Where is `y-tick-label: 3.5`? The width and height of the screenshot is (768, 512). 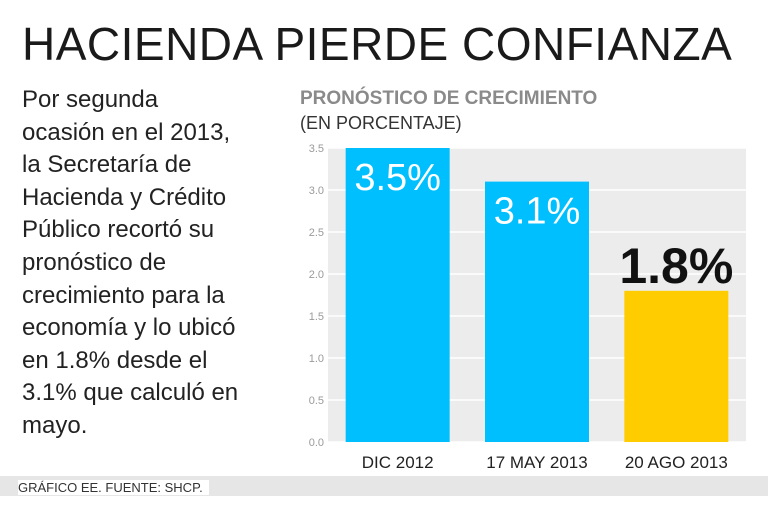
y-tick-label: 3.5 is located at coordinates (316, 149).